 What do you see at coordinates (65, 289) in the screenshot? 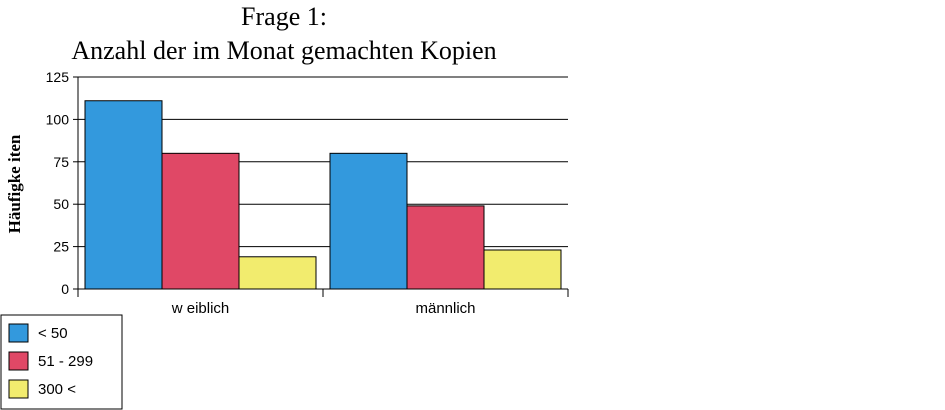
I see `y-tick-label: 0` at bounding box center [65, 289].